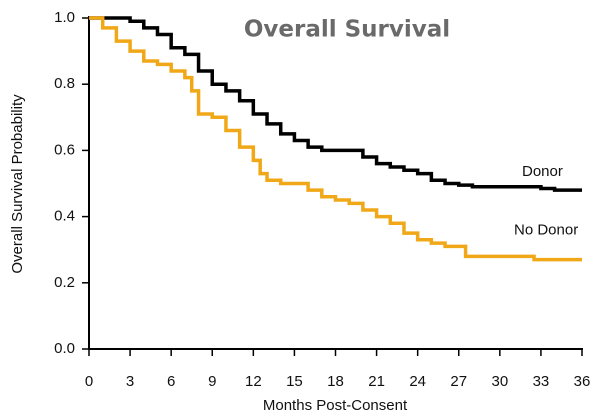  I want to click on chart-title: Overall Survival, so click(347, 30).